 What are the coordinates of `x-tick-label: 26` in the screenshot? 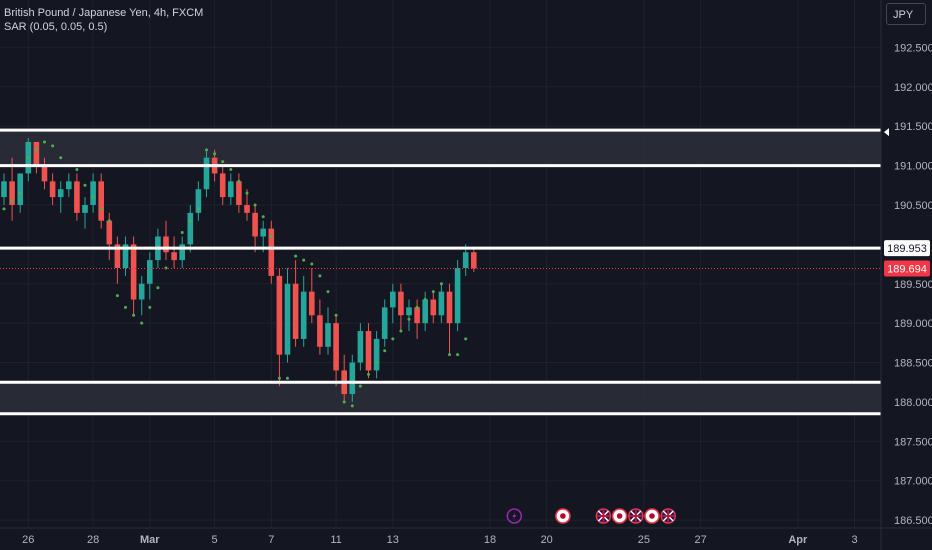 It's located at (28, 540).